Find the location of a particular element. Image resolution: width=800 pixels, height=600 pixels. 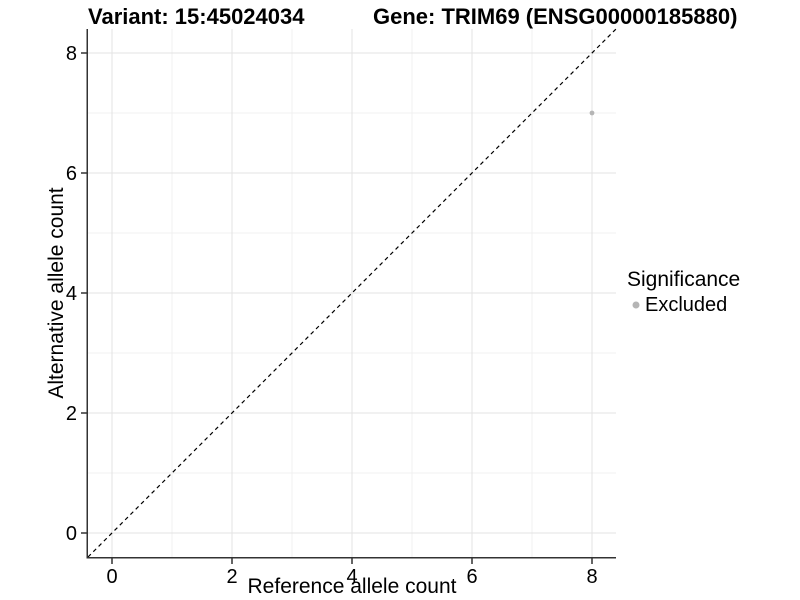

data-point is located at coordinates (592, 113).